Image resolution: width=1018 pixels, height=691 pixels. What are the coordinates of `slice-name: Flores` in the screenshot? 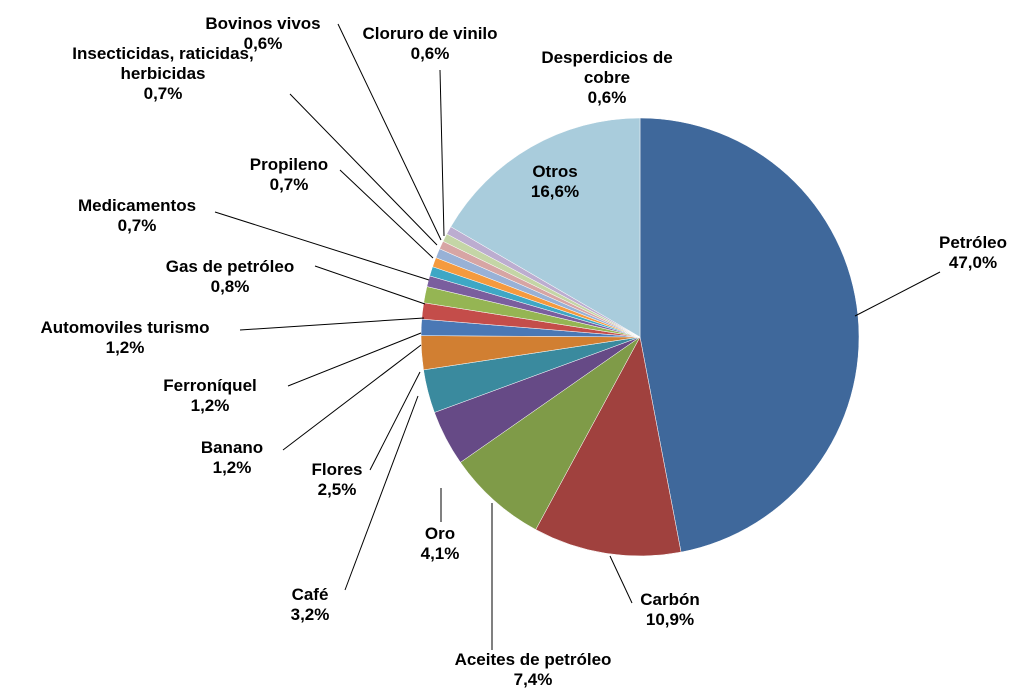 It's located at (337, 469).